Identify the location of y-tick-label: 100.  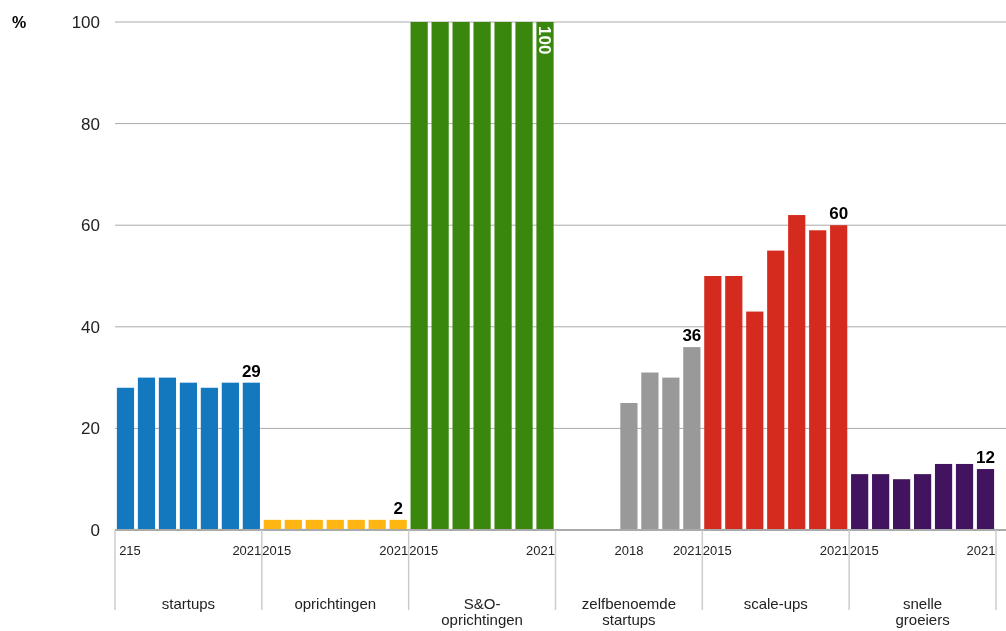
(85, 22).